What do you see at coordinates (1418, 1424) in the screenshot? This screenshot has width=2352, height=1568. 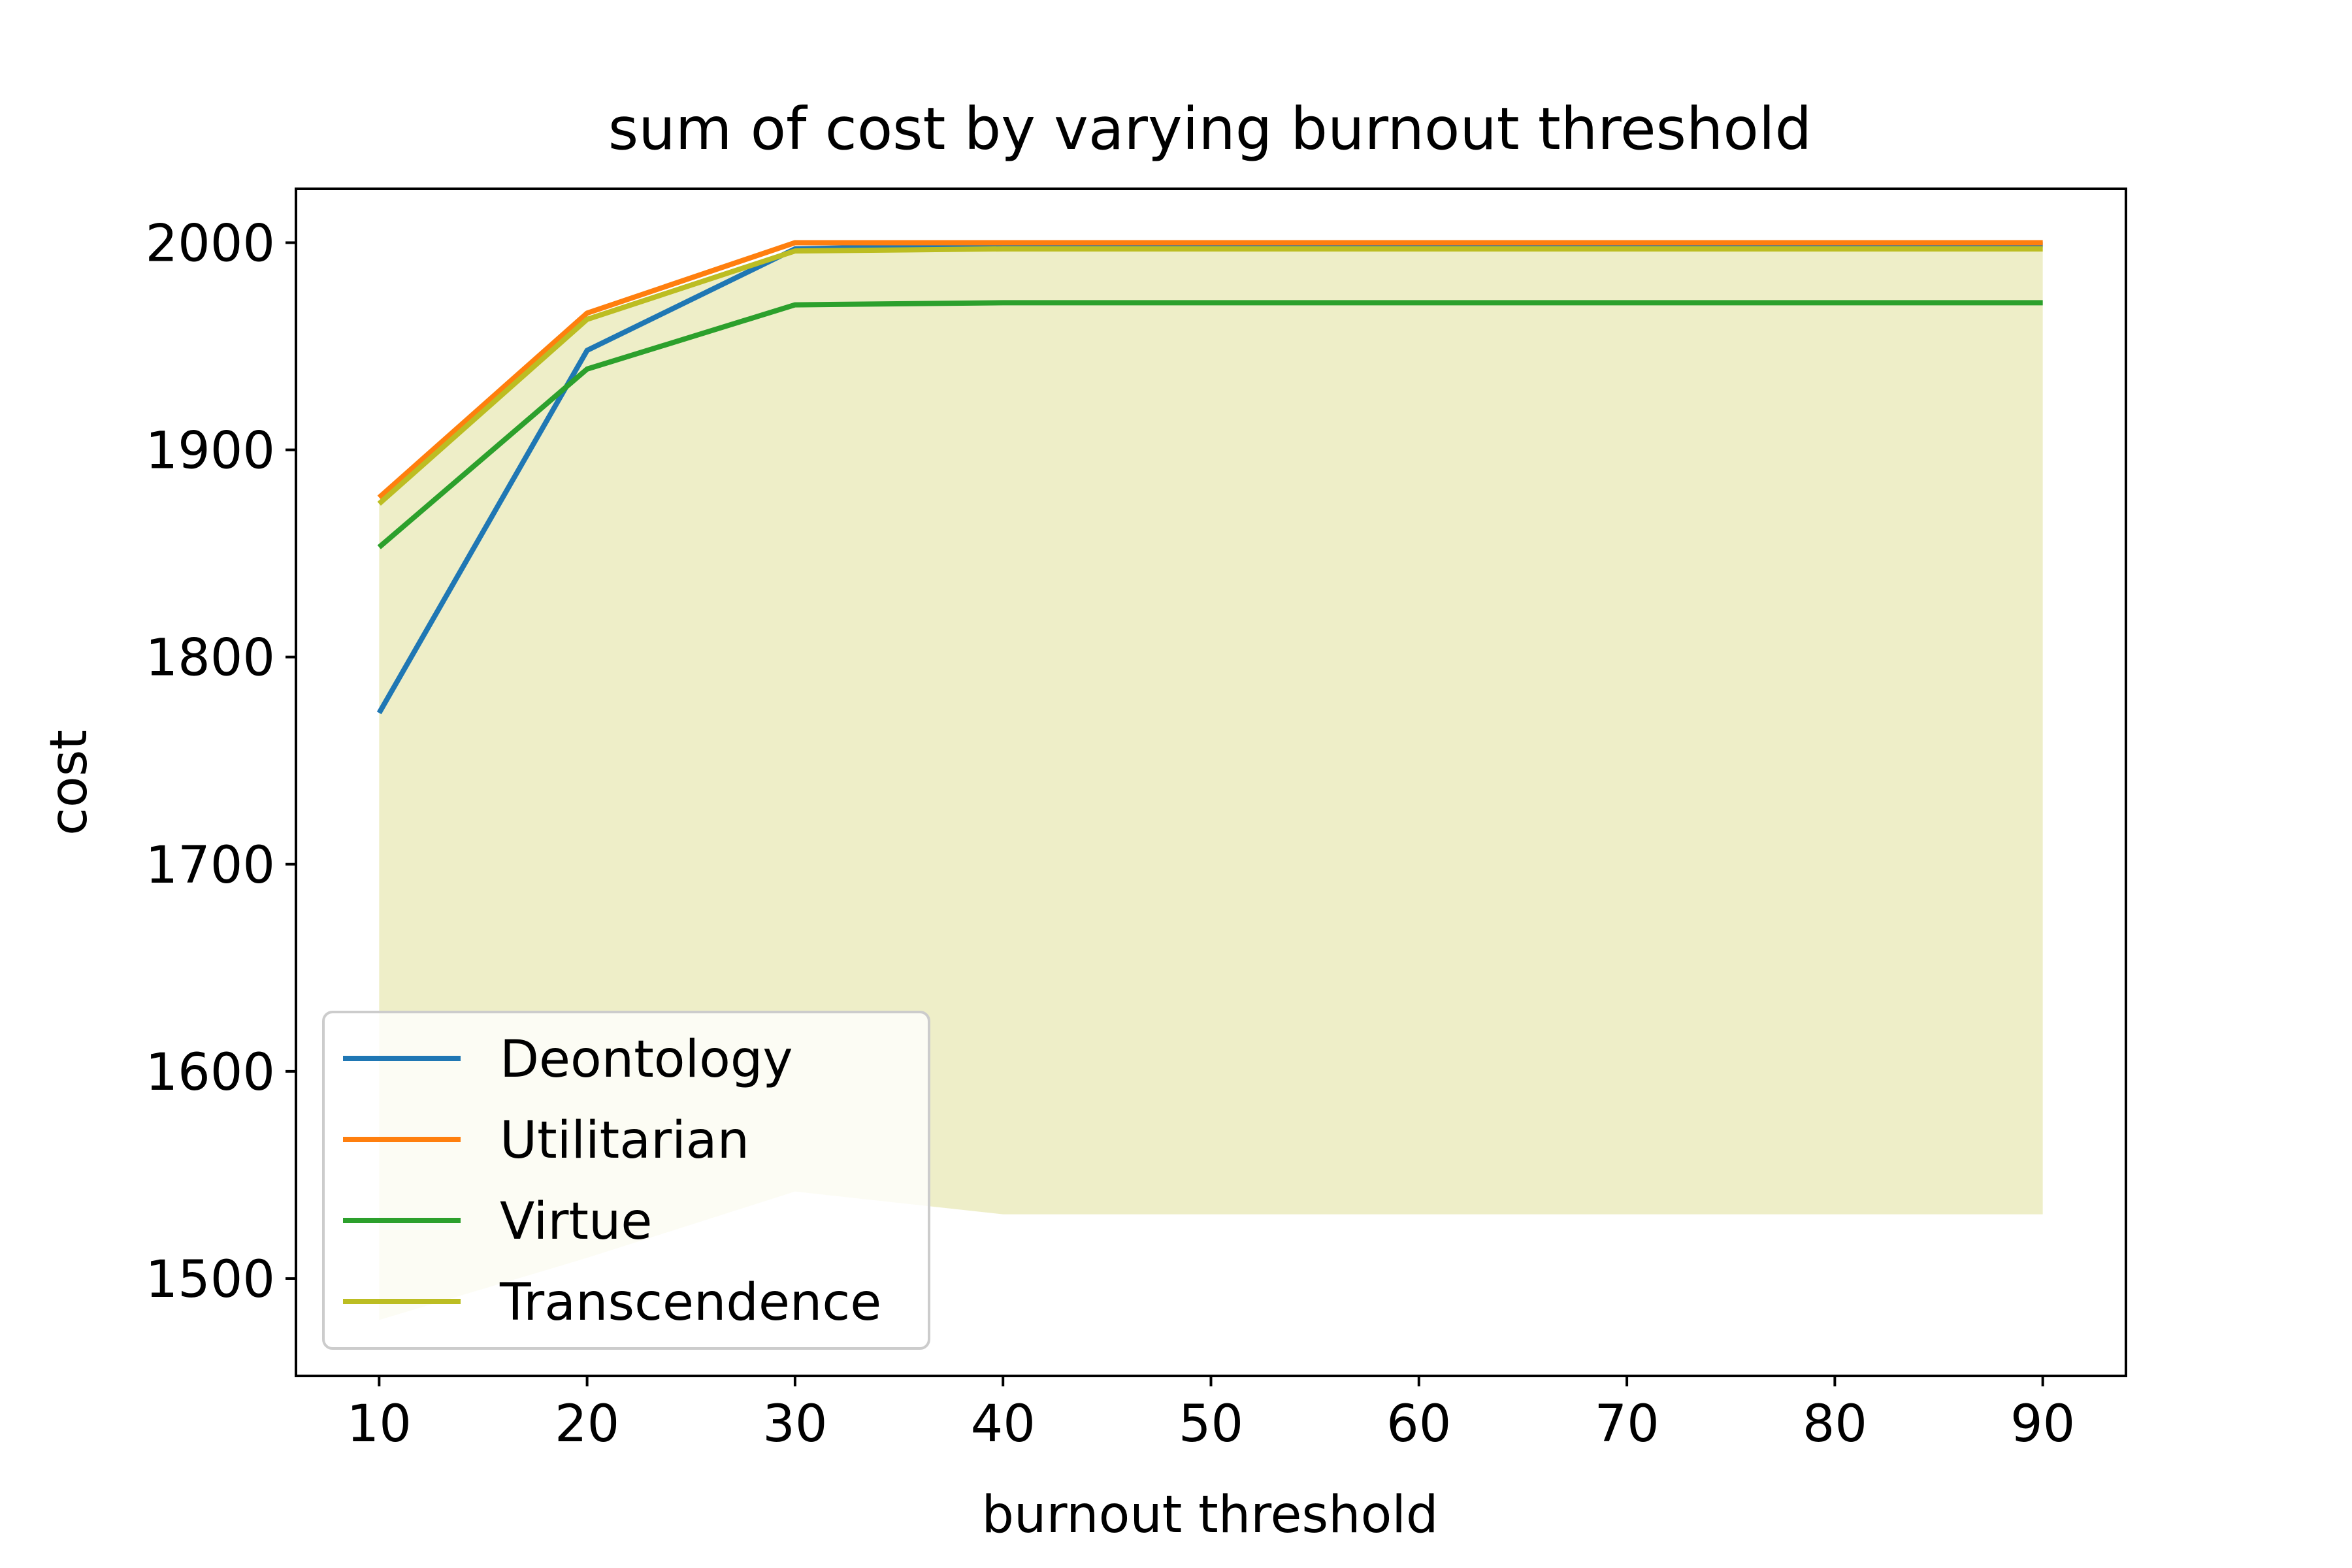 I see `x-tick-label: 60` at bounding box center [1418, 1424].